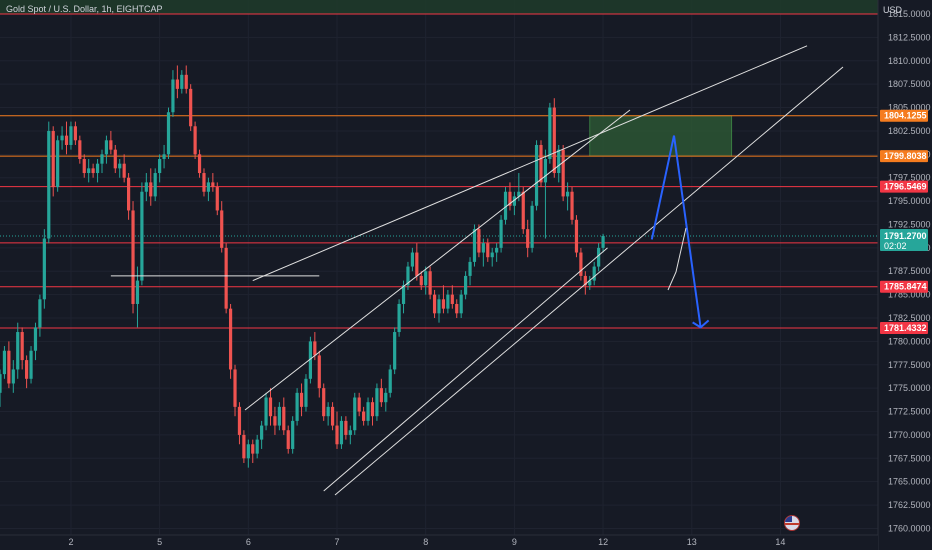 The width and height of the screenshot is (932, 550). Describe the element at coordinates (661, 136) in the screenshot. I see `supply-zone` at that location.